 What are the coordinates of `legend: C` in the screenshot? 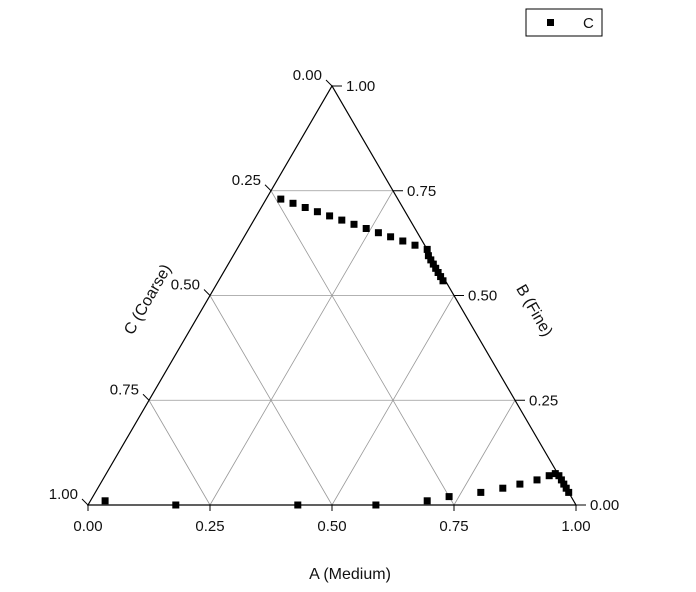 It's located at (564, 22).